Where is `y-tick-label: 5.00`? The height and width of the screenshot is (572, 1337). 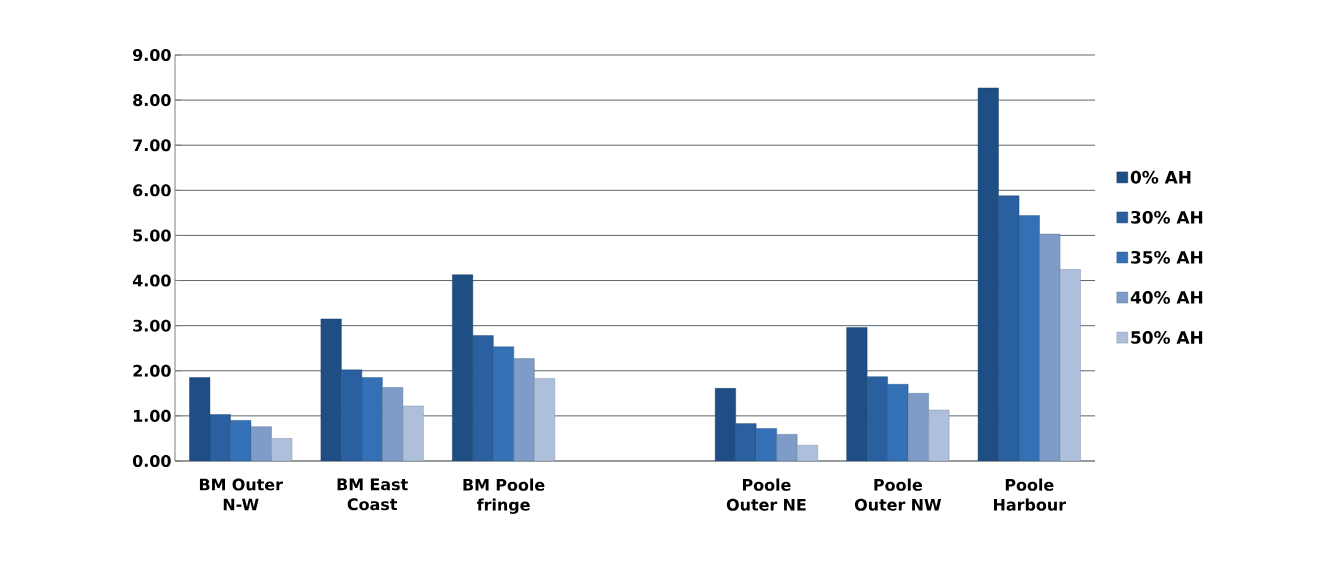 y-tick-label: 5.00 is located at coordinates (152, 235).